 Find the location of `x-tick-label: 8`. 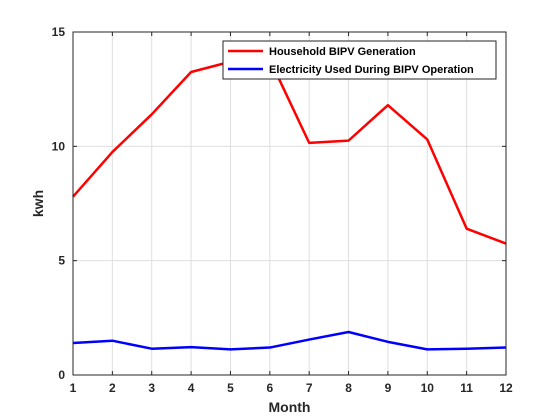

x-tick-label: 8 is located at coordinates (348, 388).